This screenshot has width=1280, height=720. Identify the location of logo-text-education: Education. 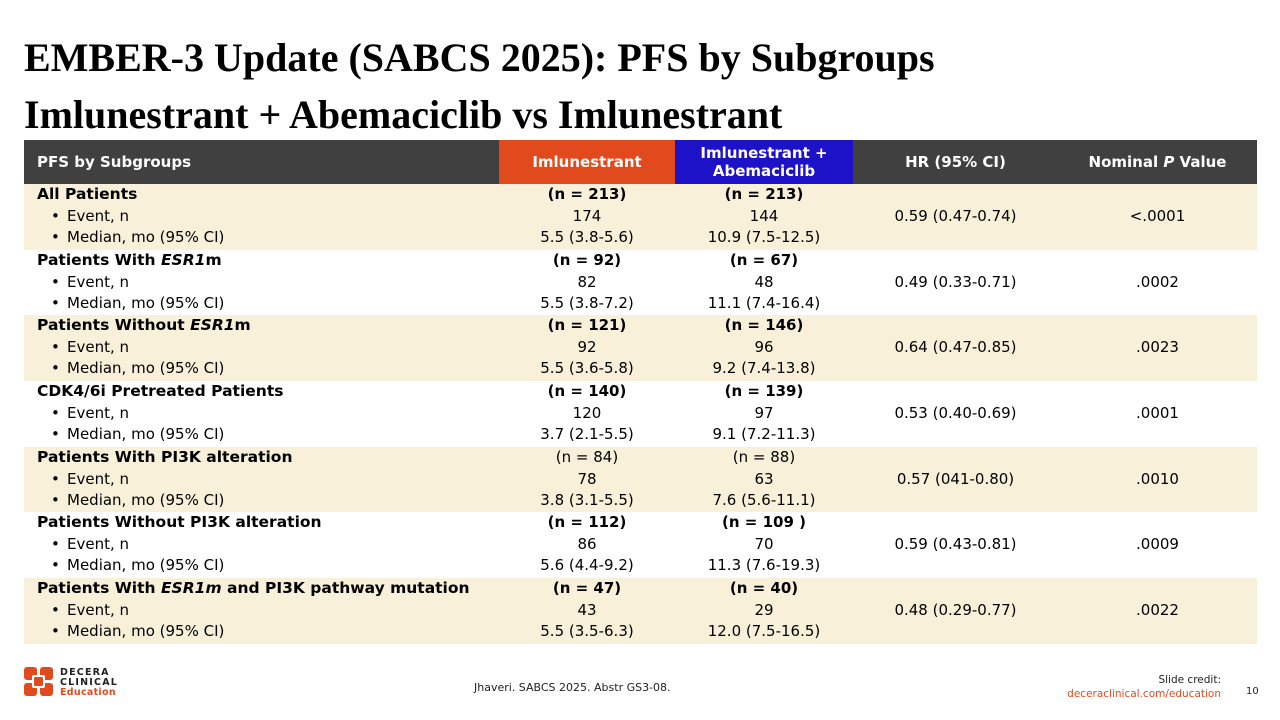
(88, 692).